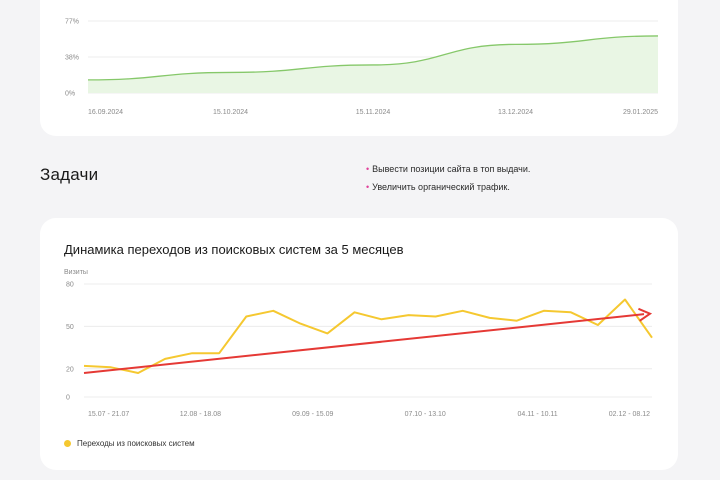 The height and width of the screenshot is (480, 720). I want to click on top-series-line, so click(373, 58).